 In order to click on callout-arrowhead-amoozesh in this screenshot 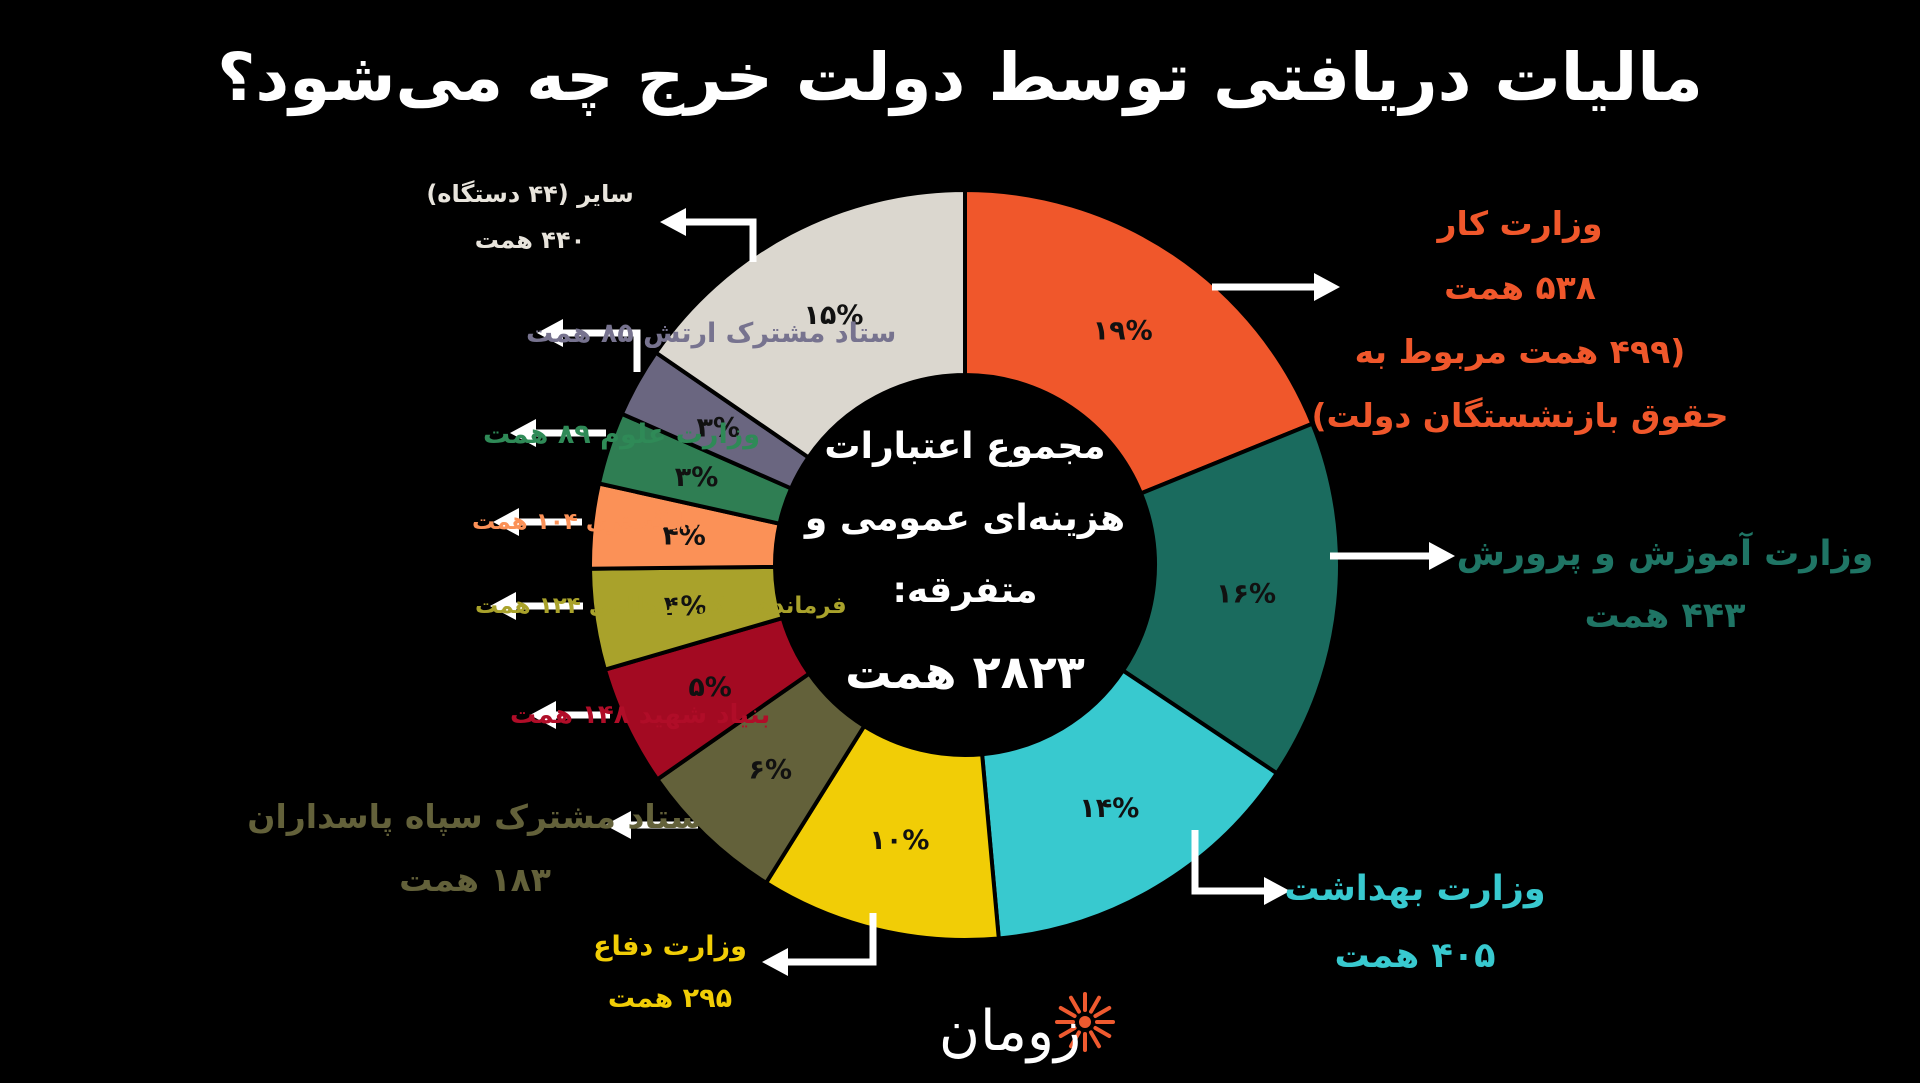, I will do `click(1442, 556)`.